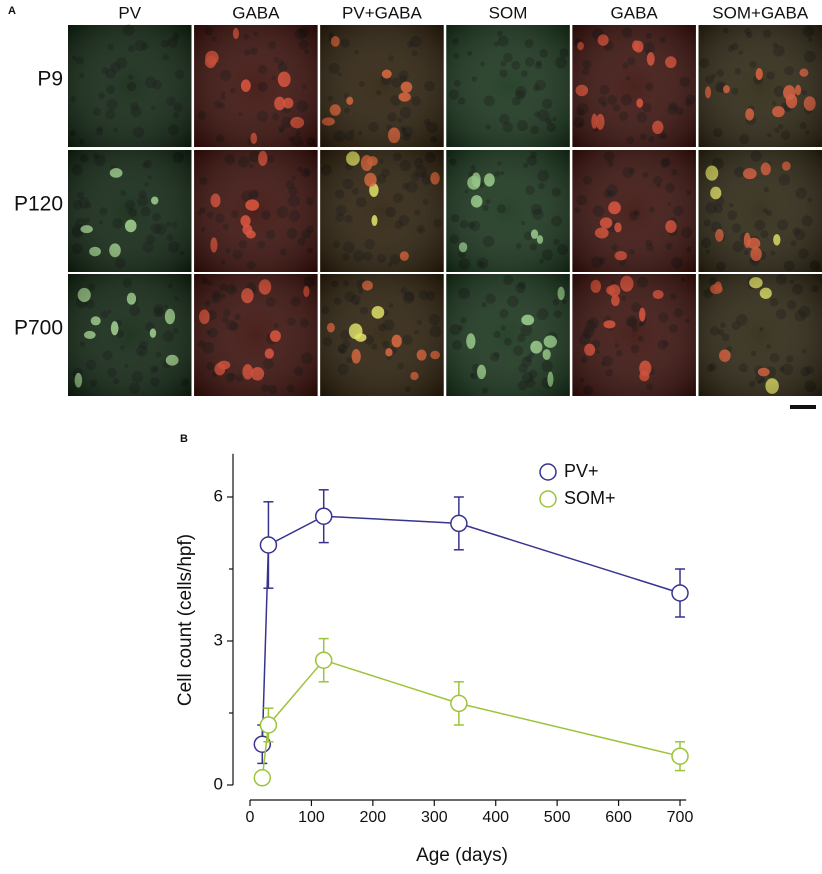  I want to click on x-tick-label: 100, so click(311, 817).